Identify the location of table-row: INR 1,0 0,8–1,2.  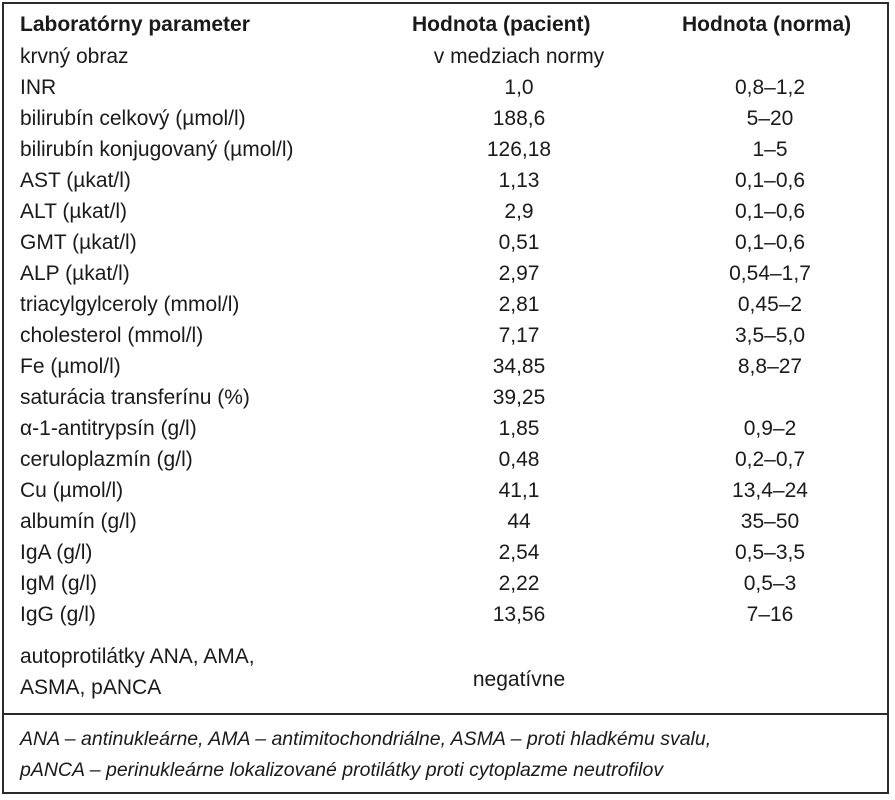
(445, 87).